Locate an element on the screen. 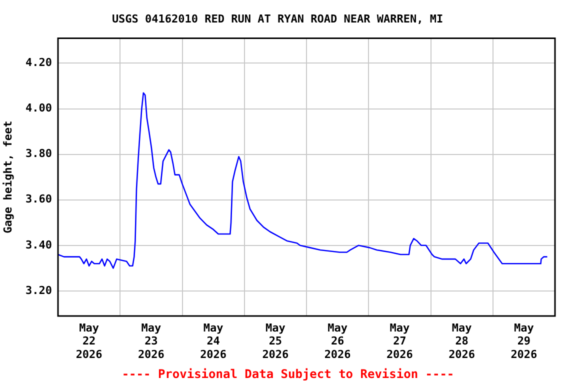 The width and height of the screenshot is (576, 384). y-tick-label: 3.60 is located at coordinates (39, 199).